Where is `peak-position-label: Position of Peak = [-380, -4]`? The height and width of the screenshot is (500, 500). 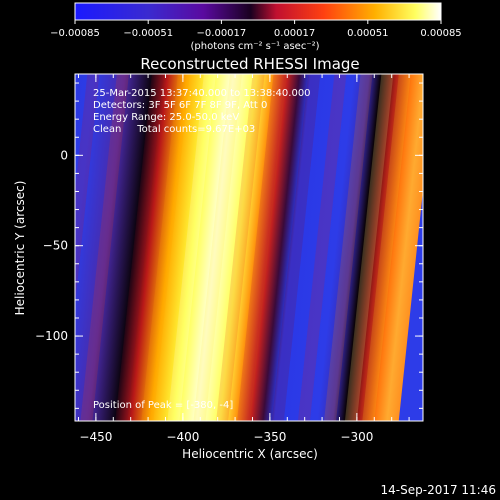
peak-position-label: Position of Peak = [-380, -4] is located at coordinates (163, 405).